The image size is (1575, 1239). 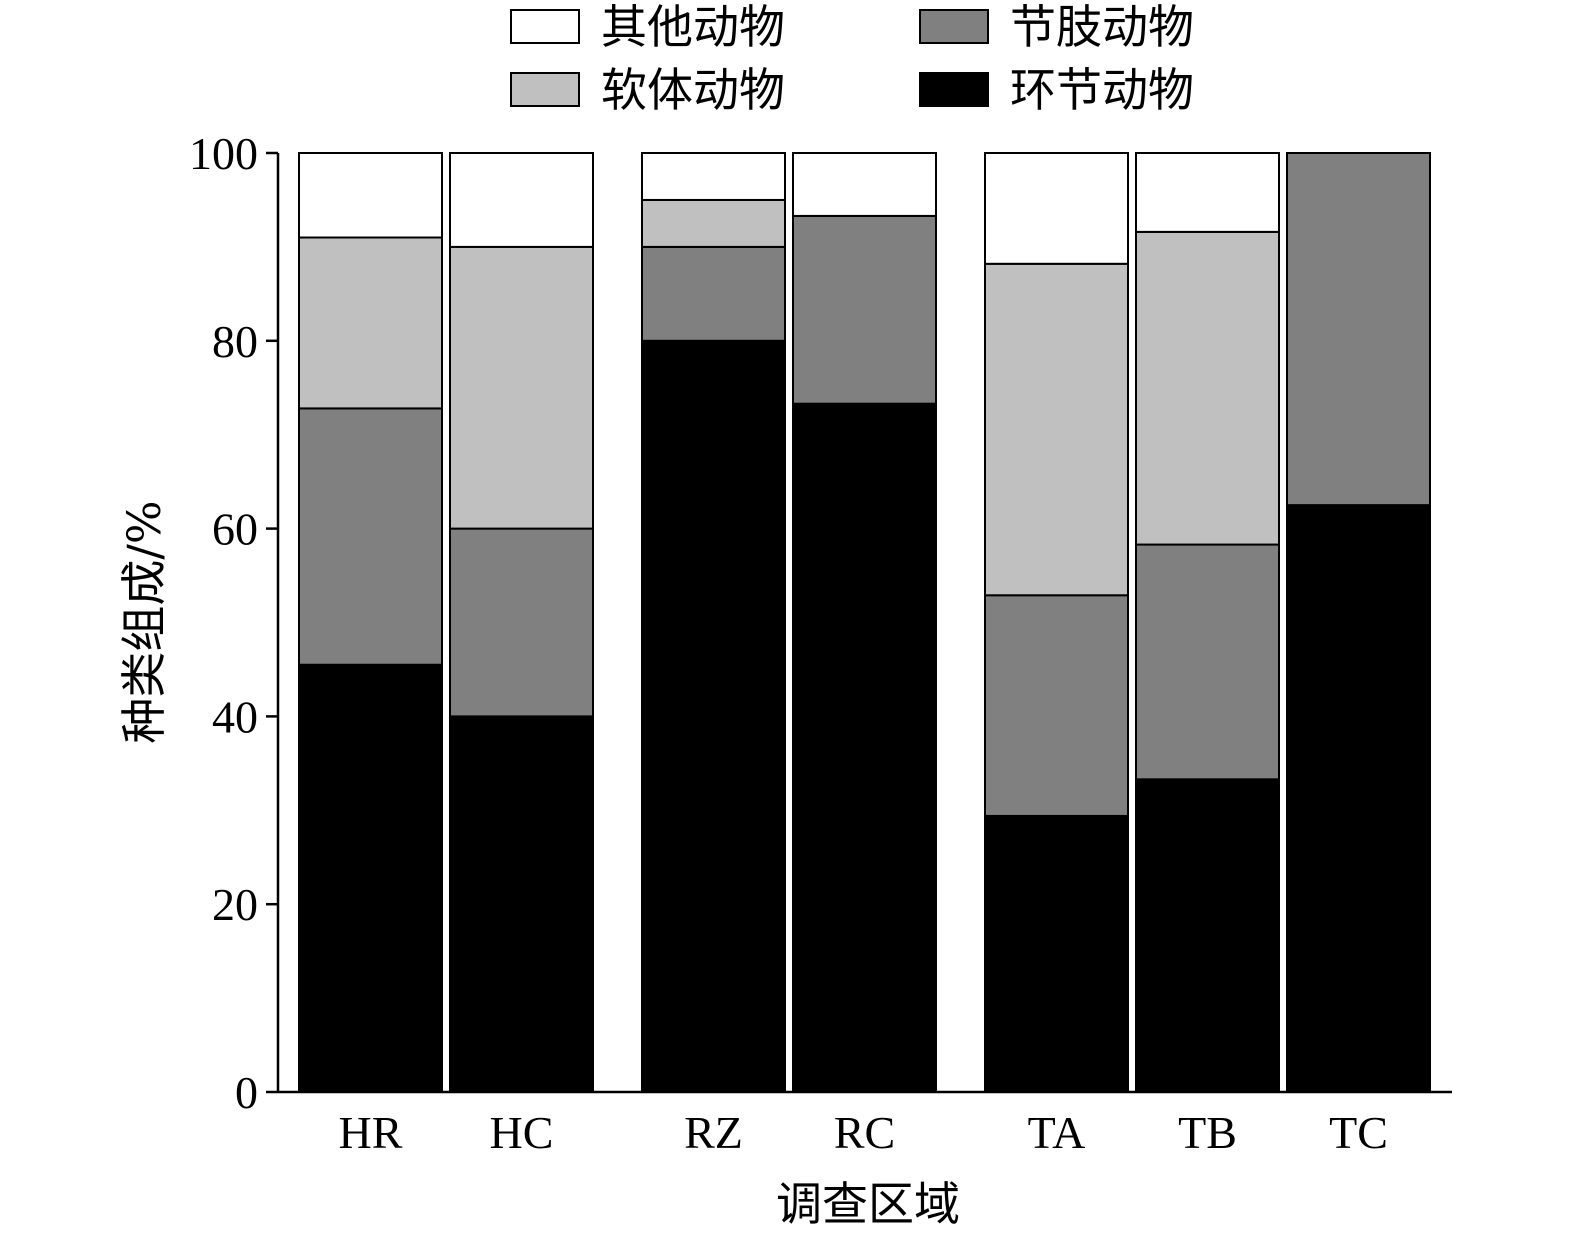 I want to click on legend-item-1: 节肢动物, so click(x=1056, y=27).